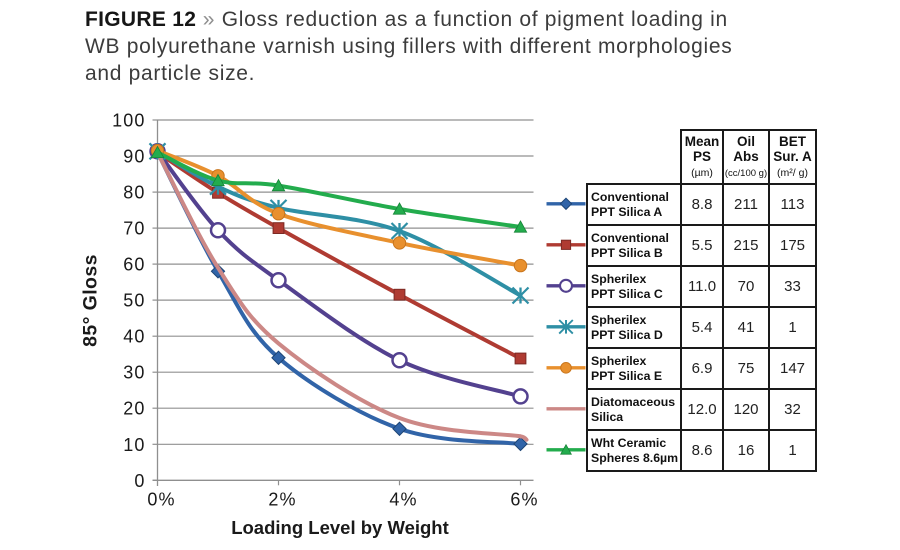 The height and width of the screenshot is (550, 900). I want to click on svg-text: 10, so click(134, 445).